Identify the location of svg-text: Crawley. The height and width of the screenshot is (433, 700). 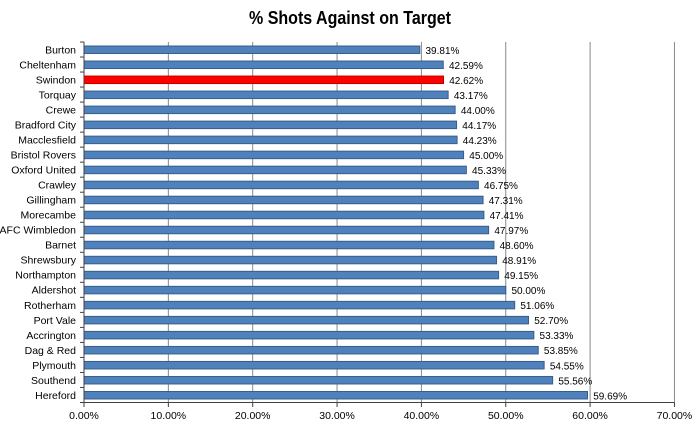
(57, 186).